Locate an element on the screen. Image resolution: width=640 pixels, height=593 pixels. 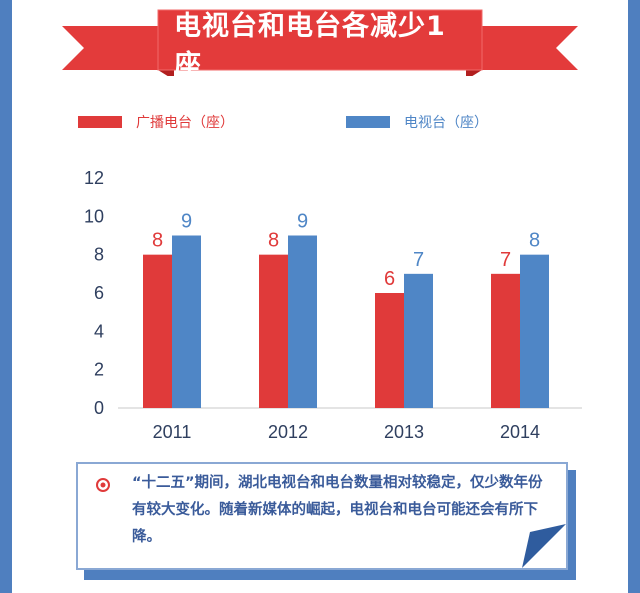
legend-swatch-tv is located at coordinates (368, 122).